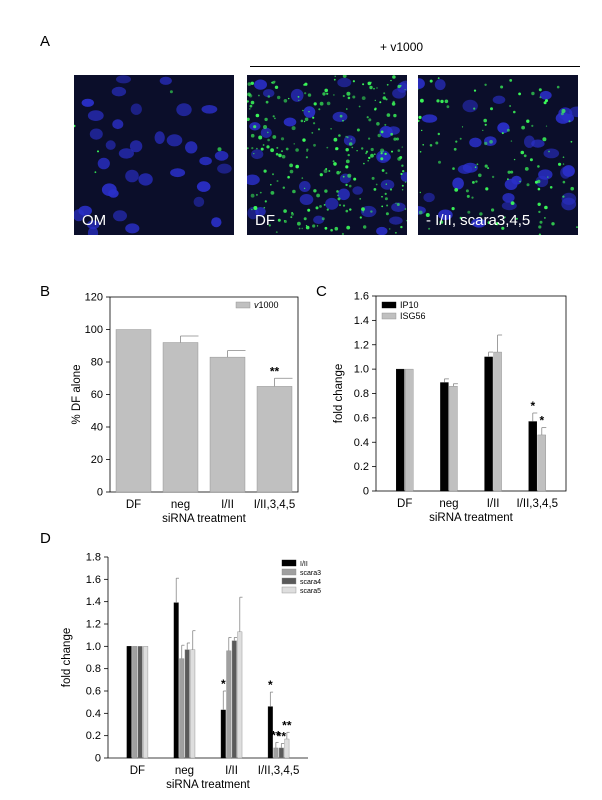  What do you see at coordinates (361, 345) in the screenshot?
I see `y-tick-label: 1.2` at bounding box center [361, 345].